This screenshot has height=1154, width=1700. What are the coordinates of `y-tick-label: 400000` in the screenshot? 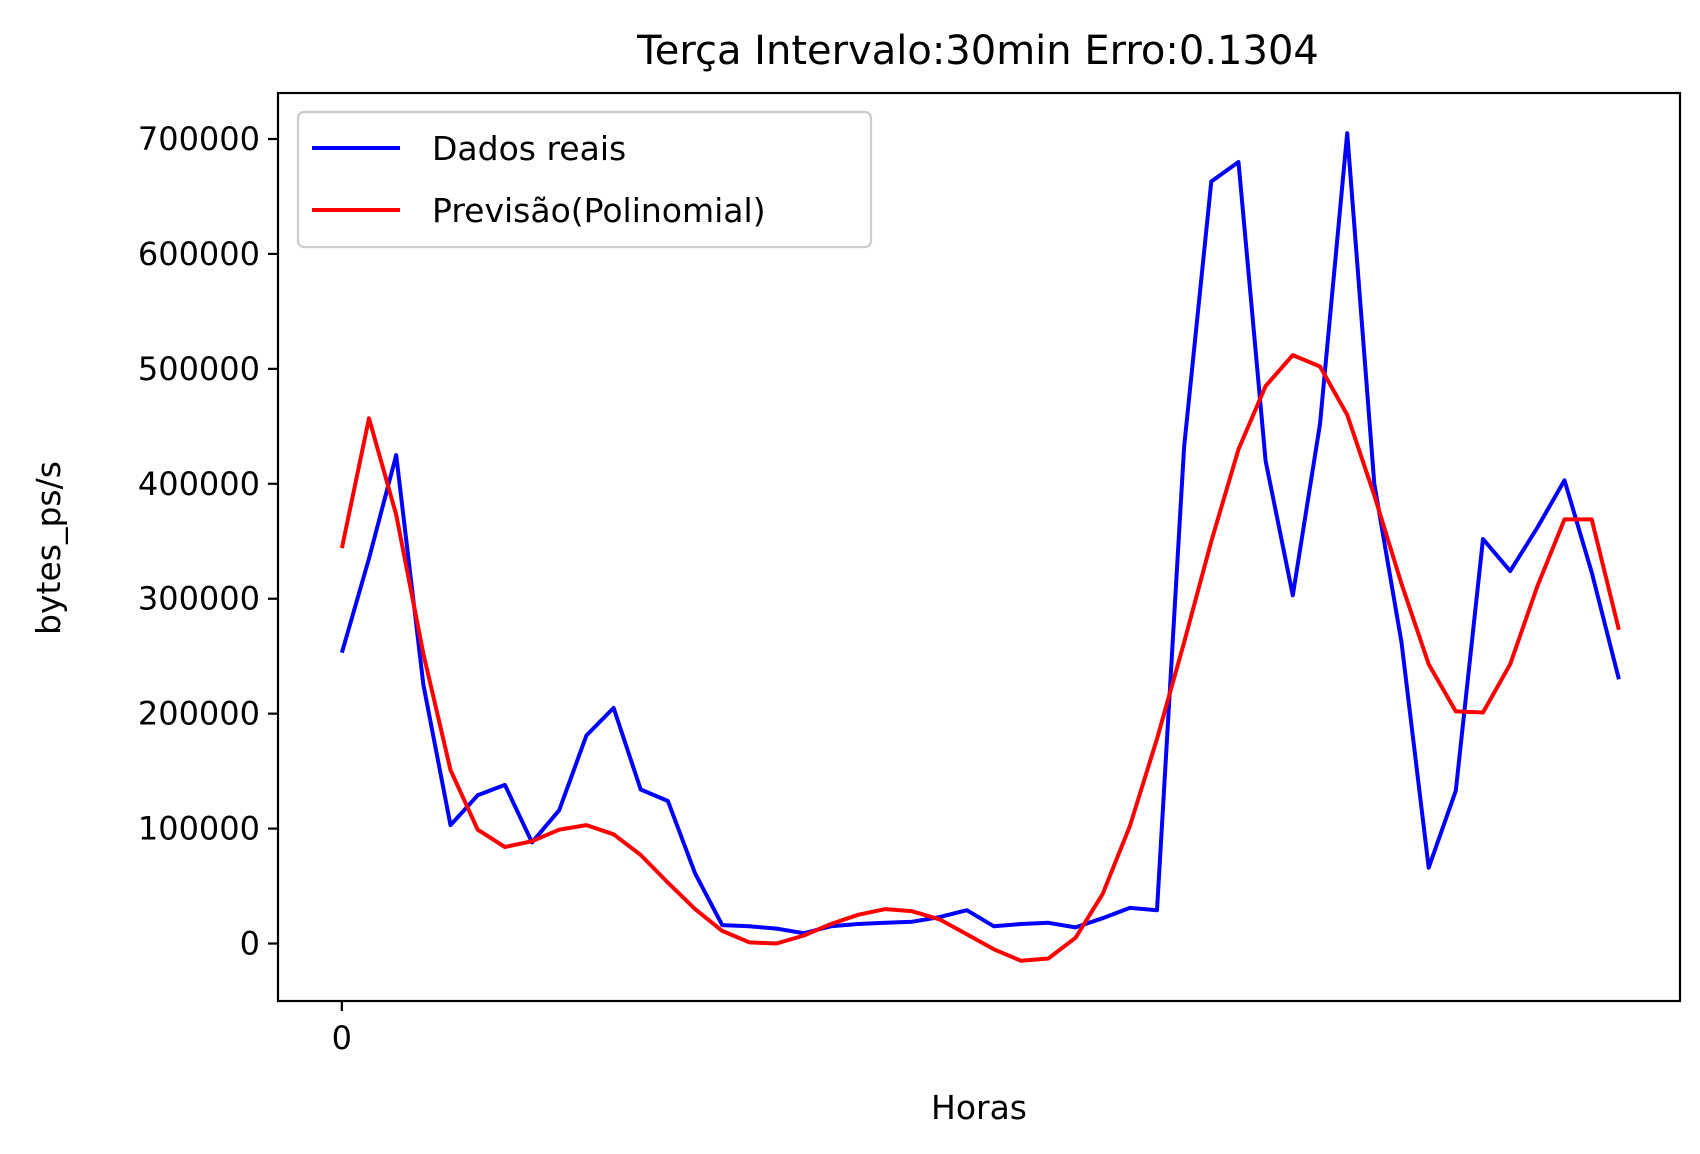 It's located at (199, 484).